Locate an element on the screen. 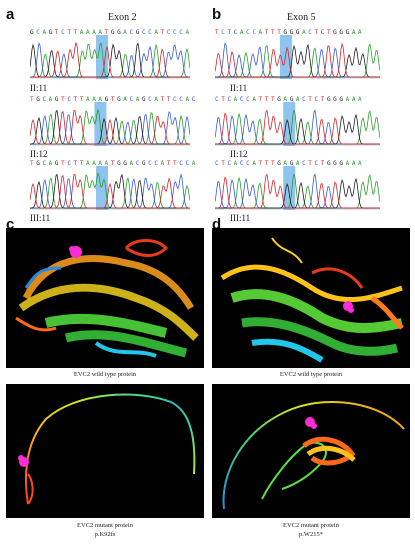 The height and width of the screenshot is (550, 415). caption-d-wildtype: EVC2 wild type protein is located at coordinates (311, 374).